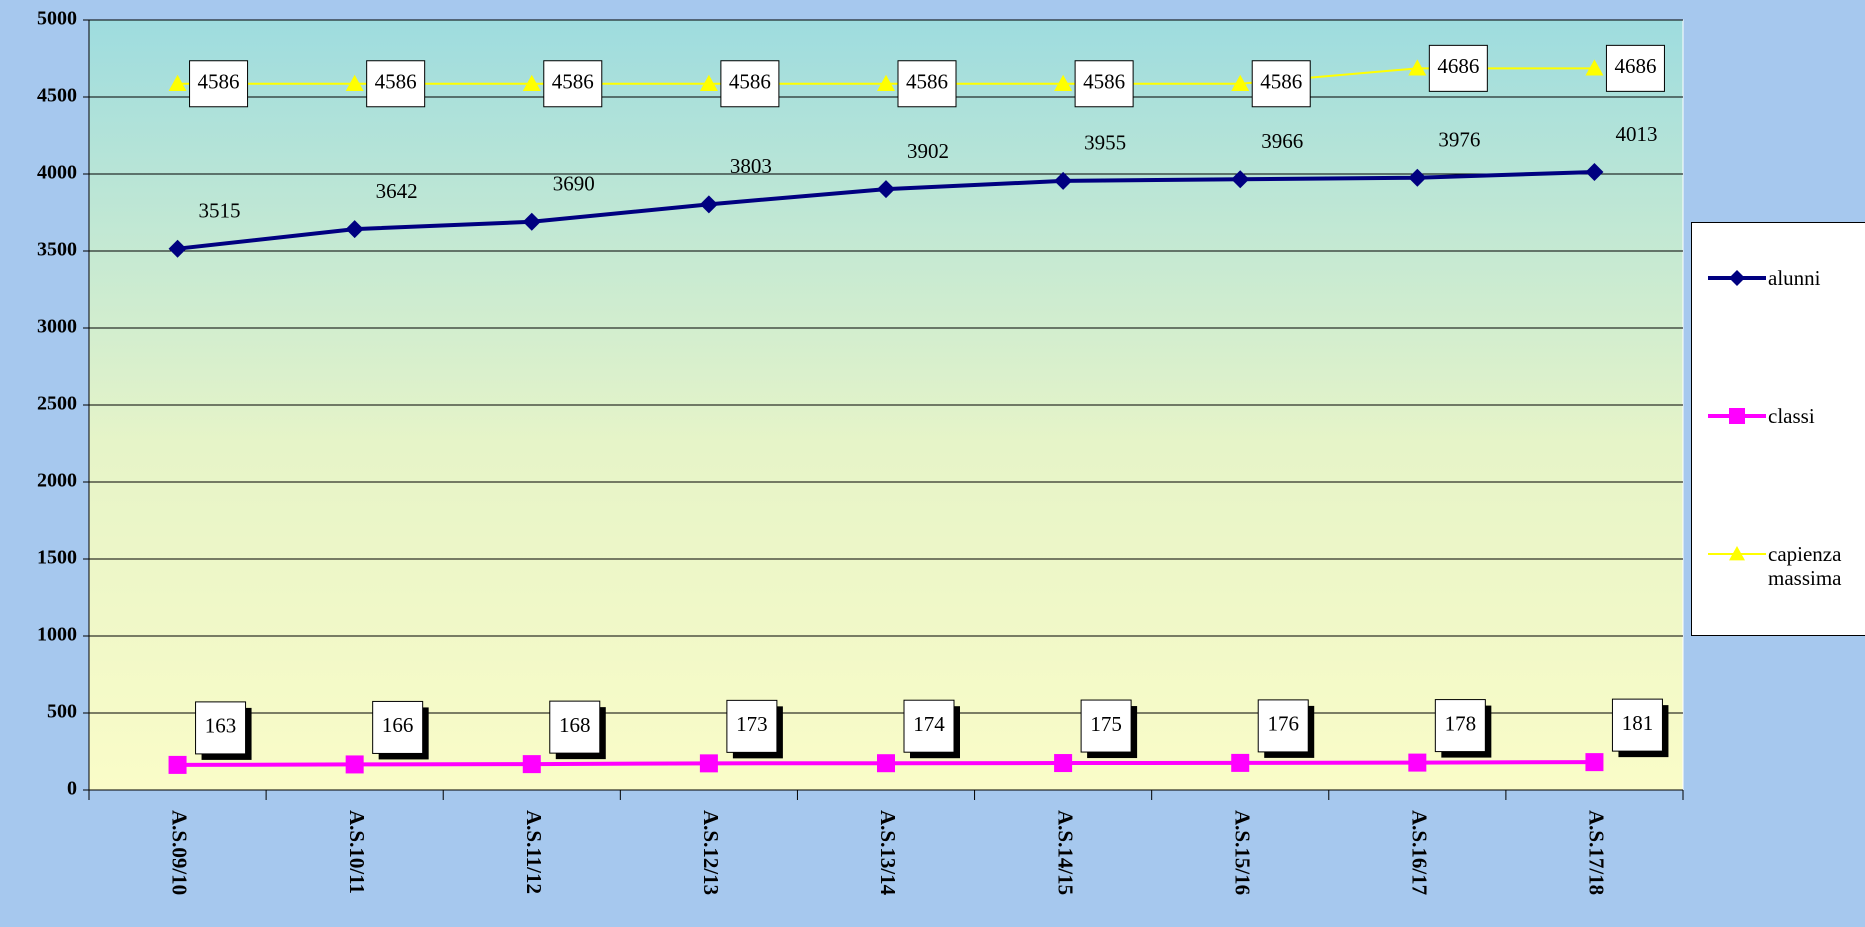  Describe the element at coordinates (1636, 134) in the screenshot. I see `data-label: 4013` at that location.